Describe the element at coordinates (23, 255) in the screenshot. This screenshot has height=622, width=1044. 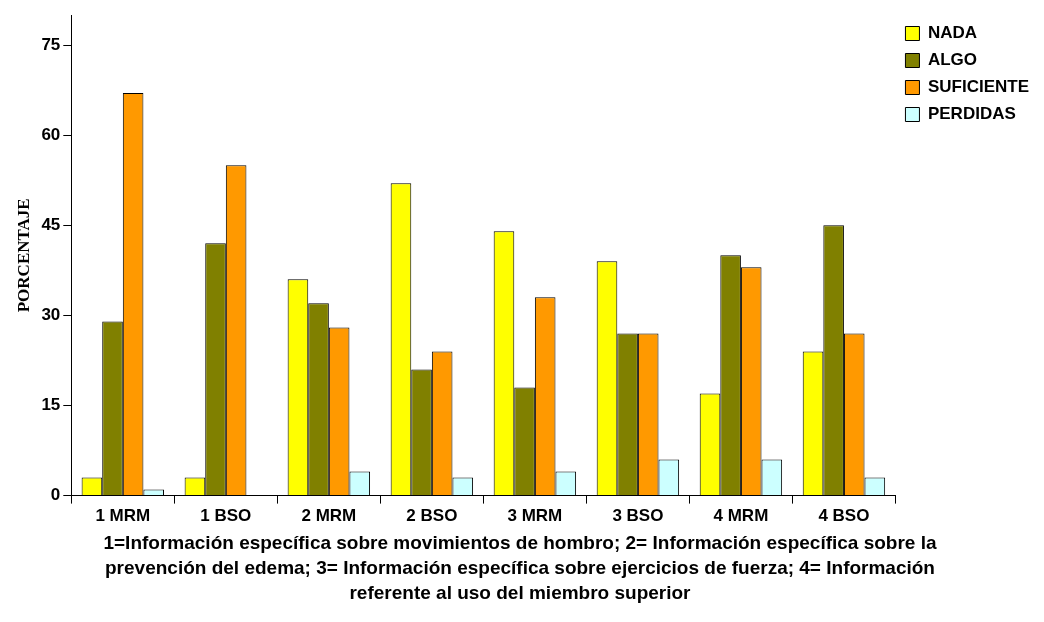
I see `y-axis-title: PORCENTAJE` at that location.